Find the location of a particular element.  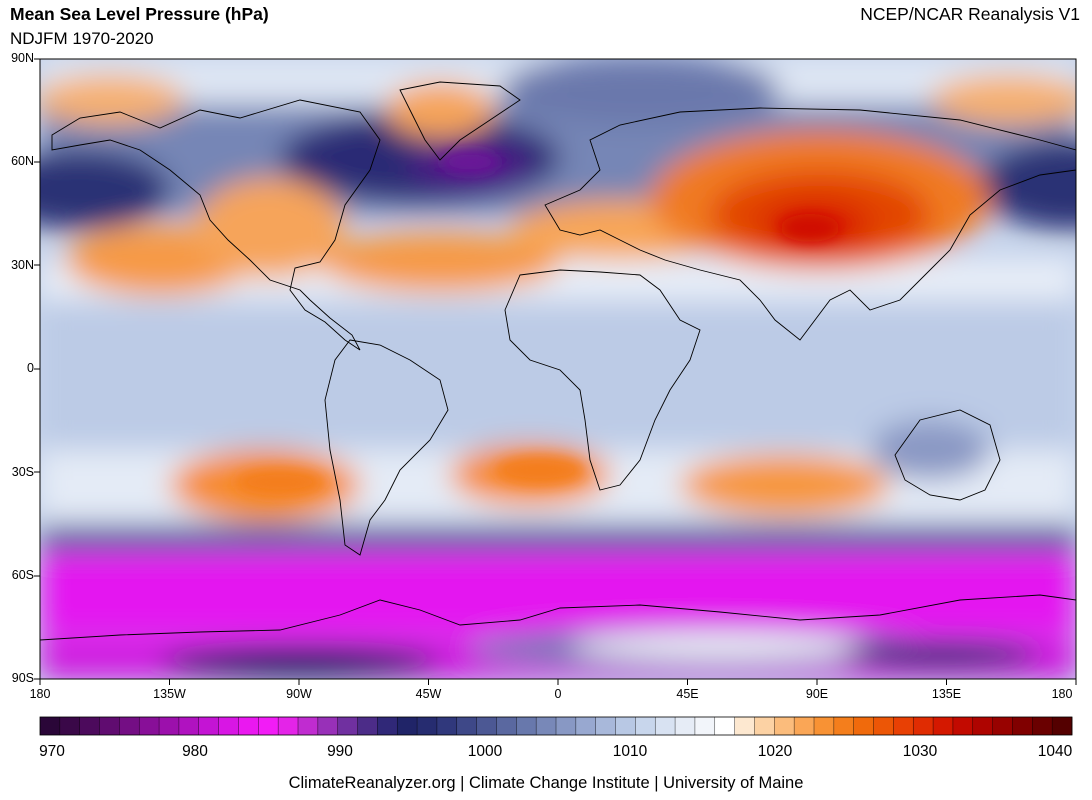

map-subtitle: NDJFM 1970-2020 is located at coordinates (82, 38).